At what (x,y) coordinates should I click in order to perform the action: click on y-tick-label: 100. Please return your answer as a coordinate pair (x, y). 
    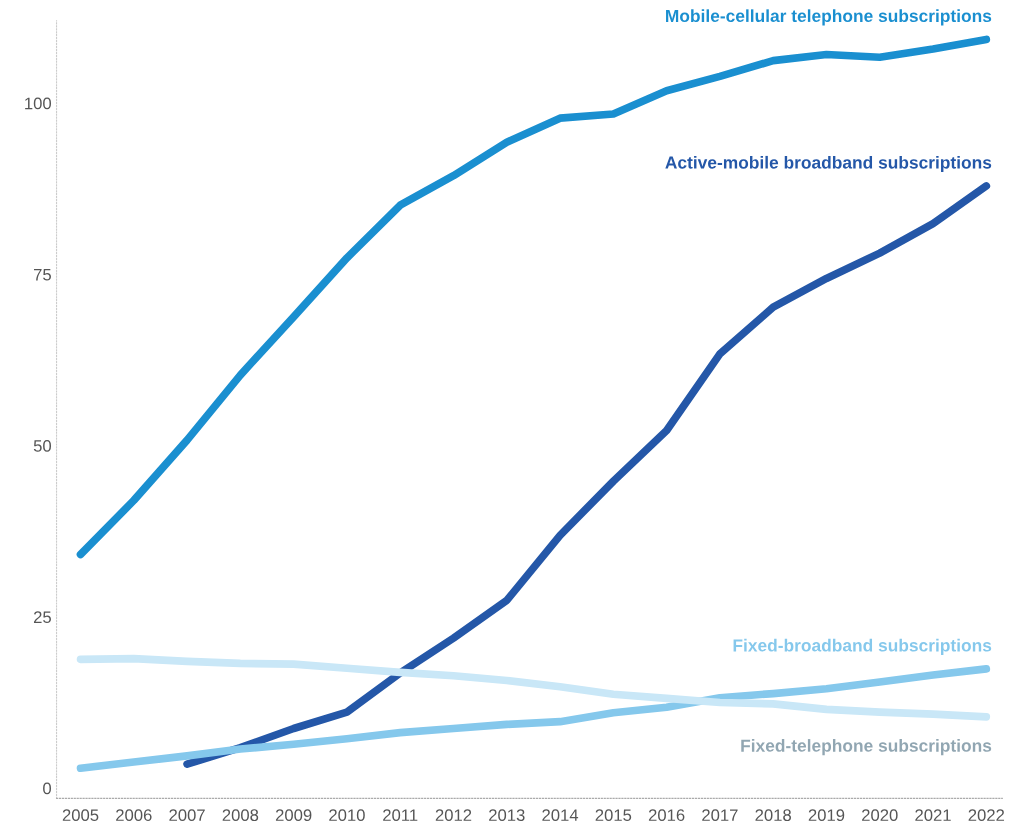
    Looking at the image, I should click on (38, 103).